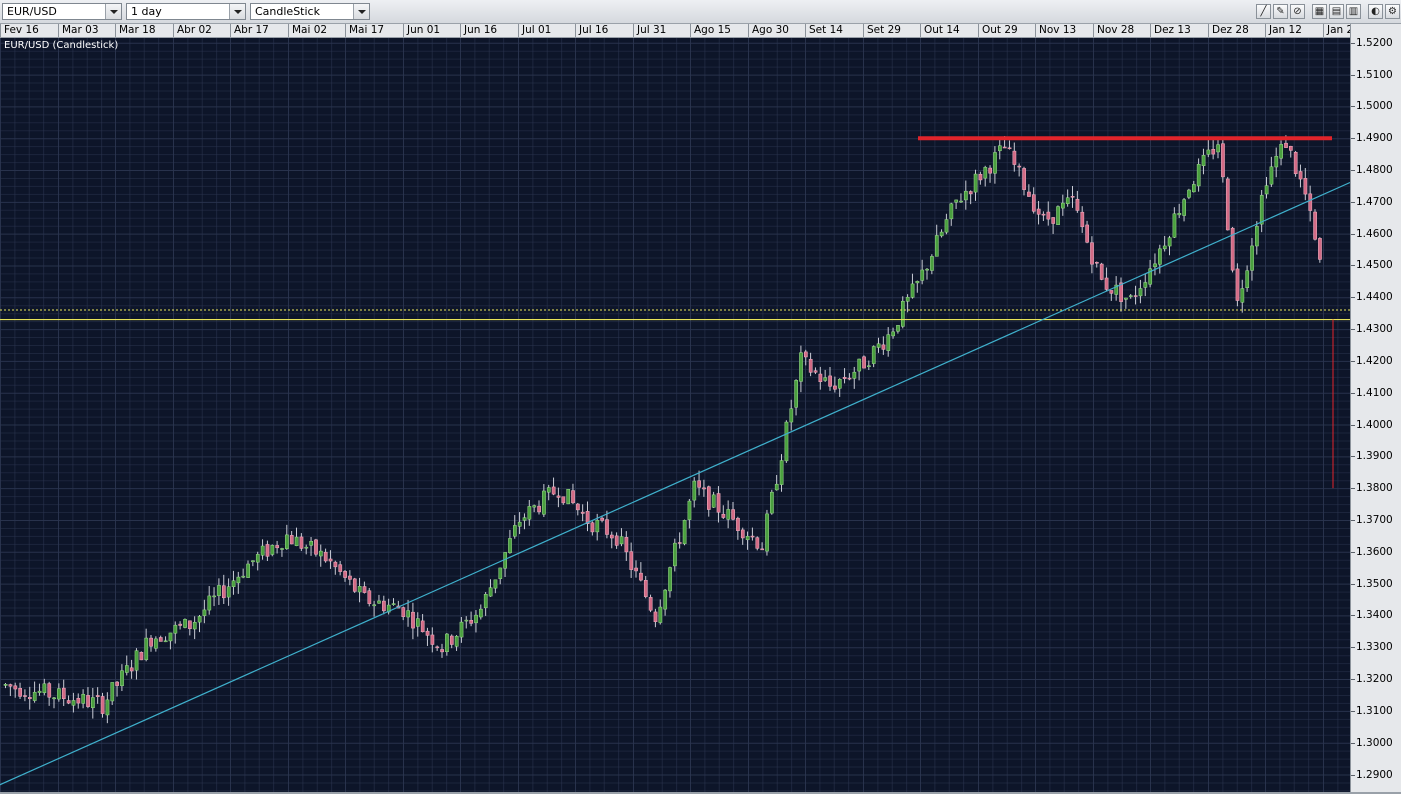 Image resolution: width=1401 pixels, height=794 pixels. Describe the element at coordinates (1374, 297) in the screenshot. I see `price-tick-label: 1.4400` at that location.